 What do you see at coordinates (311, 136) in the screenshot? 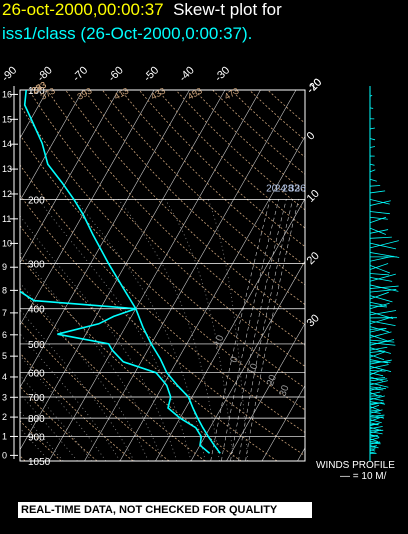
I see `right-temperature-label: 0` at bounding box center [311, 136].